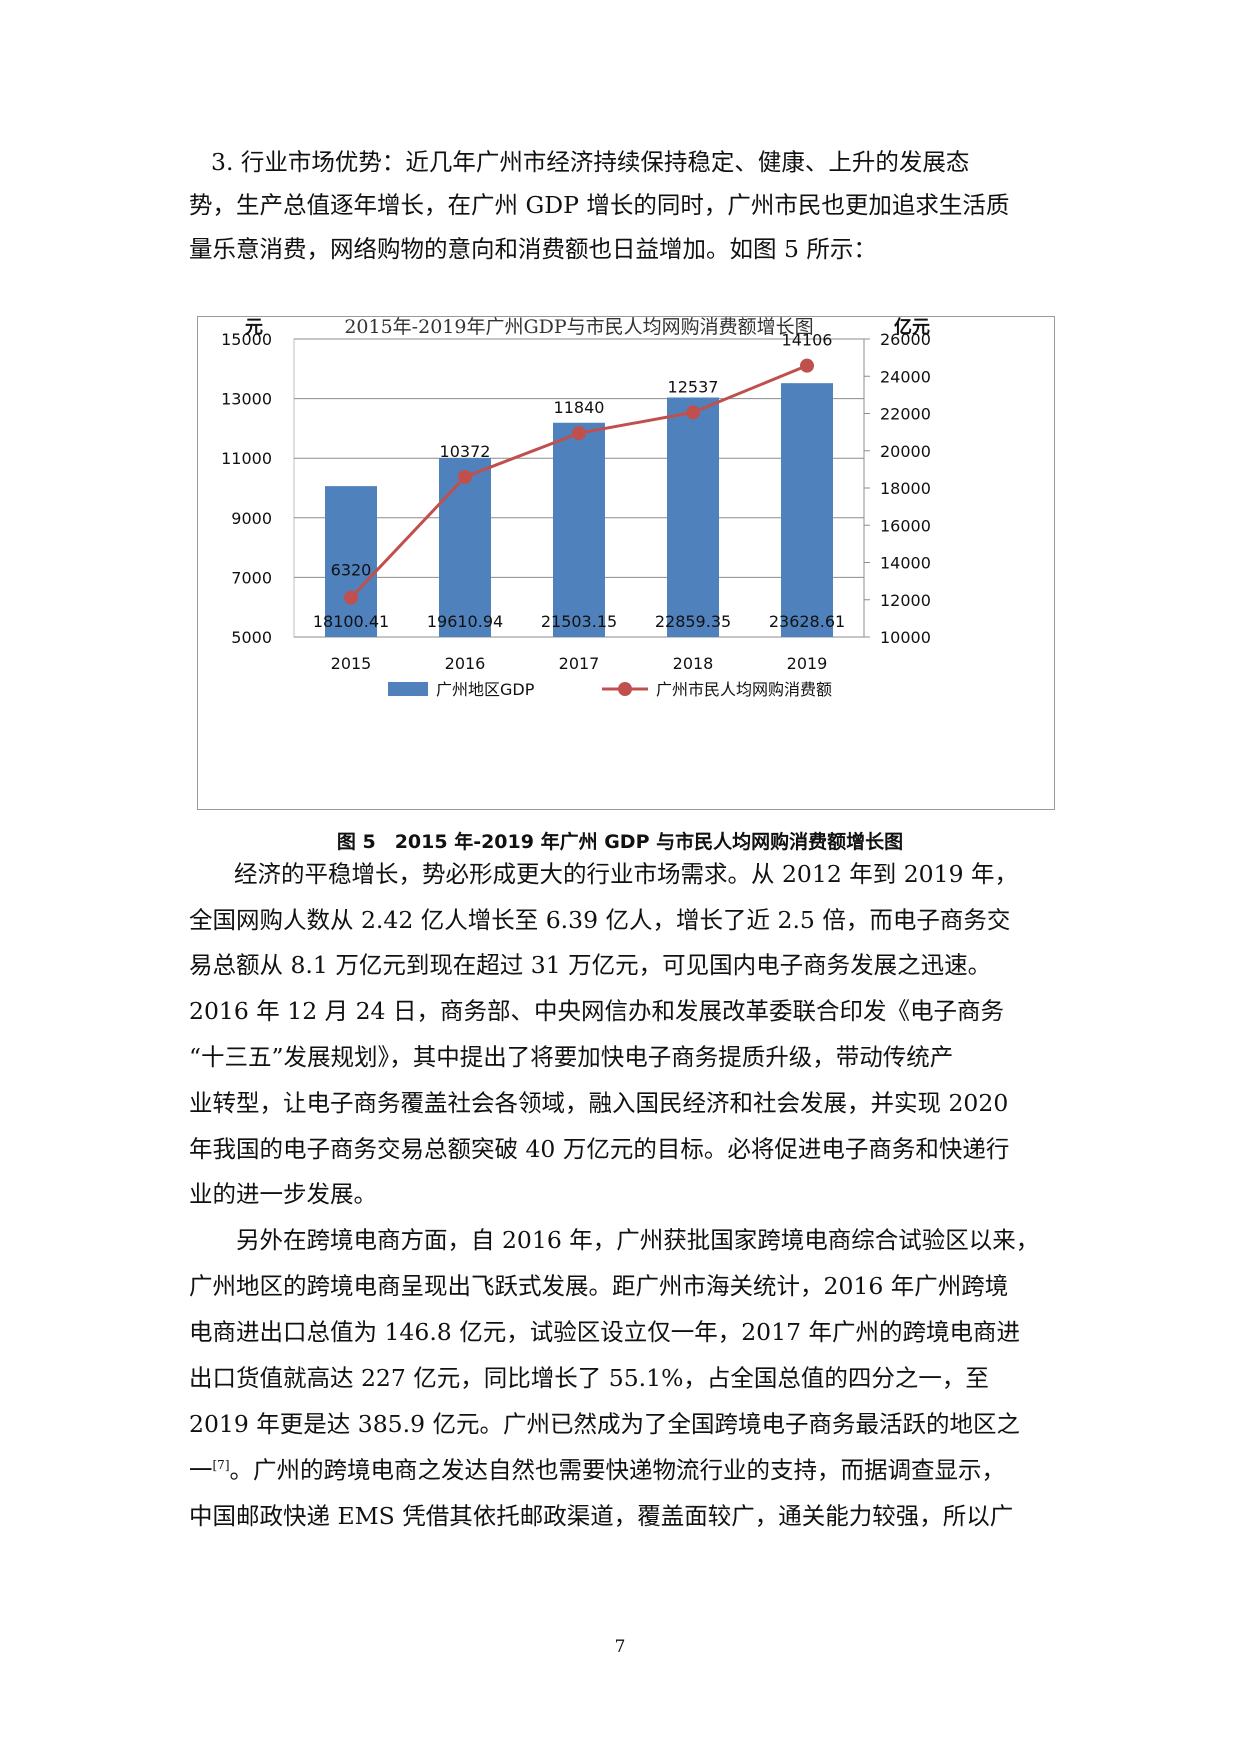  Describe the element at coordinates (578, 327) in the screenshot. I see `chart-title: 2015年-2019年广州GDP与市民人均网购消费额增长图` at that location.